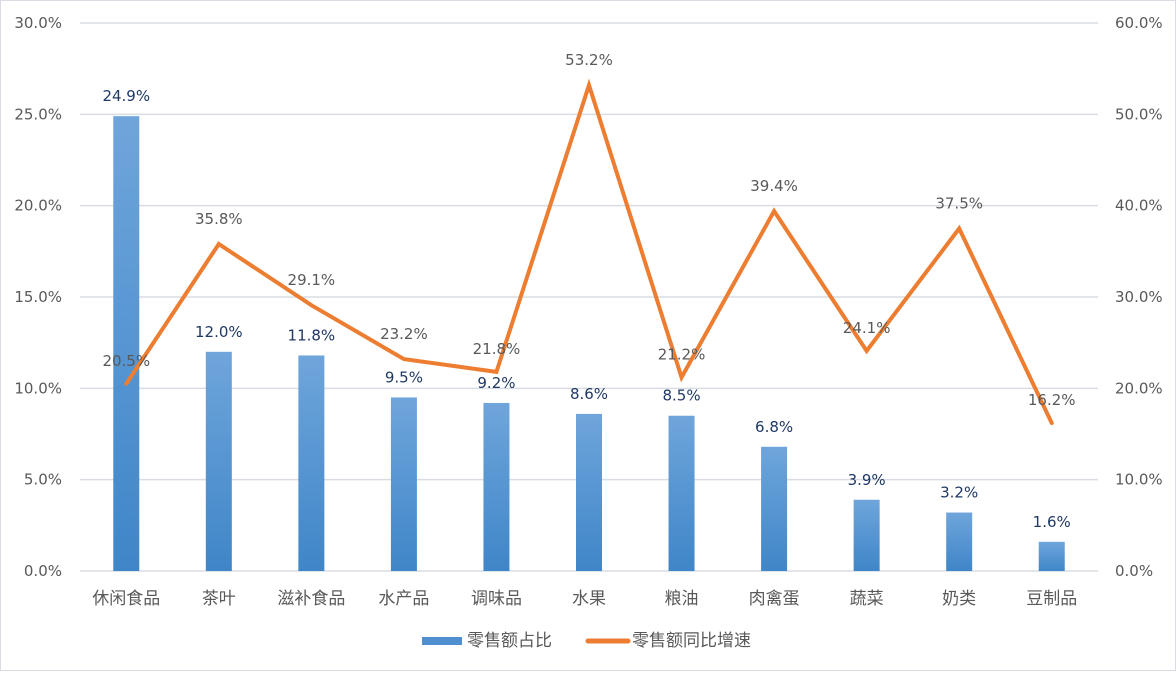 This screenshot has width=1176, height=674. What do you see at coordinates (1134, 571) in the screenshot?
I see `right-axis-tick: 0.0%` at bounding box center [1134, 571].